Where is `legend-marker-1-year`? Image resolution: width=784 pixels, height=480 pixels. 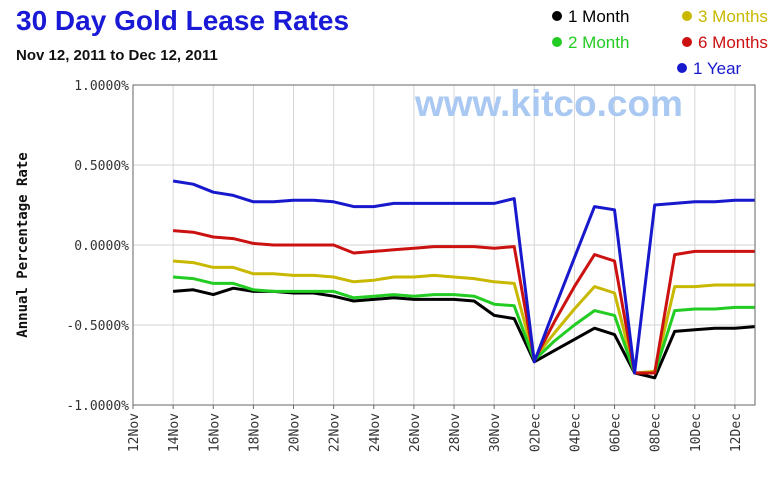 legend-marker-1-year is located at coordinates (682, 68).